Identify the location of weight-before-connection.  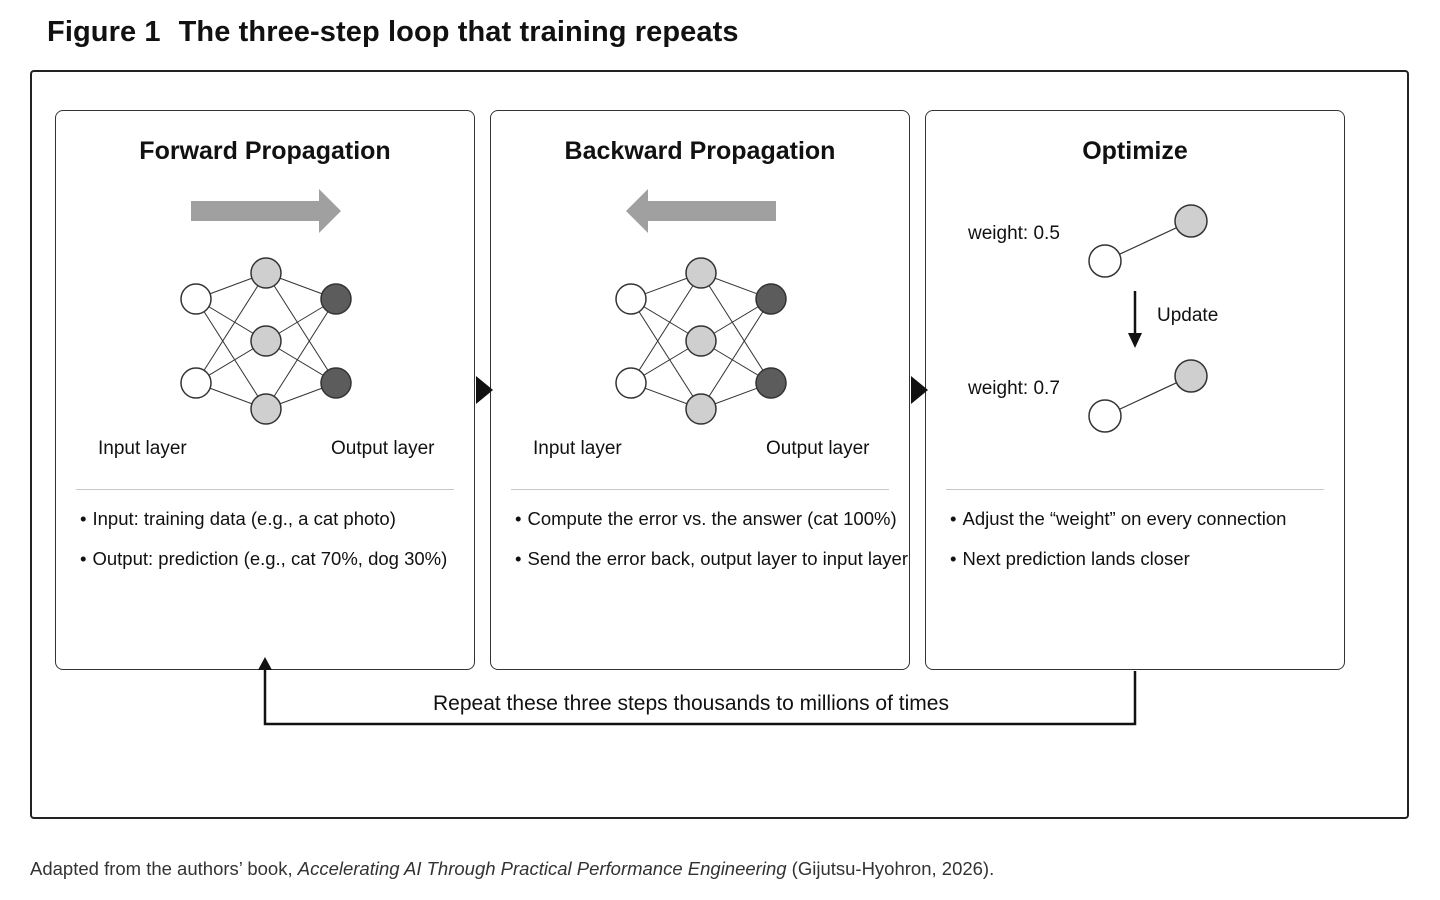
(1148, 241).